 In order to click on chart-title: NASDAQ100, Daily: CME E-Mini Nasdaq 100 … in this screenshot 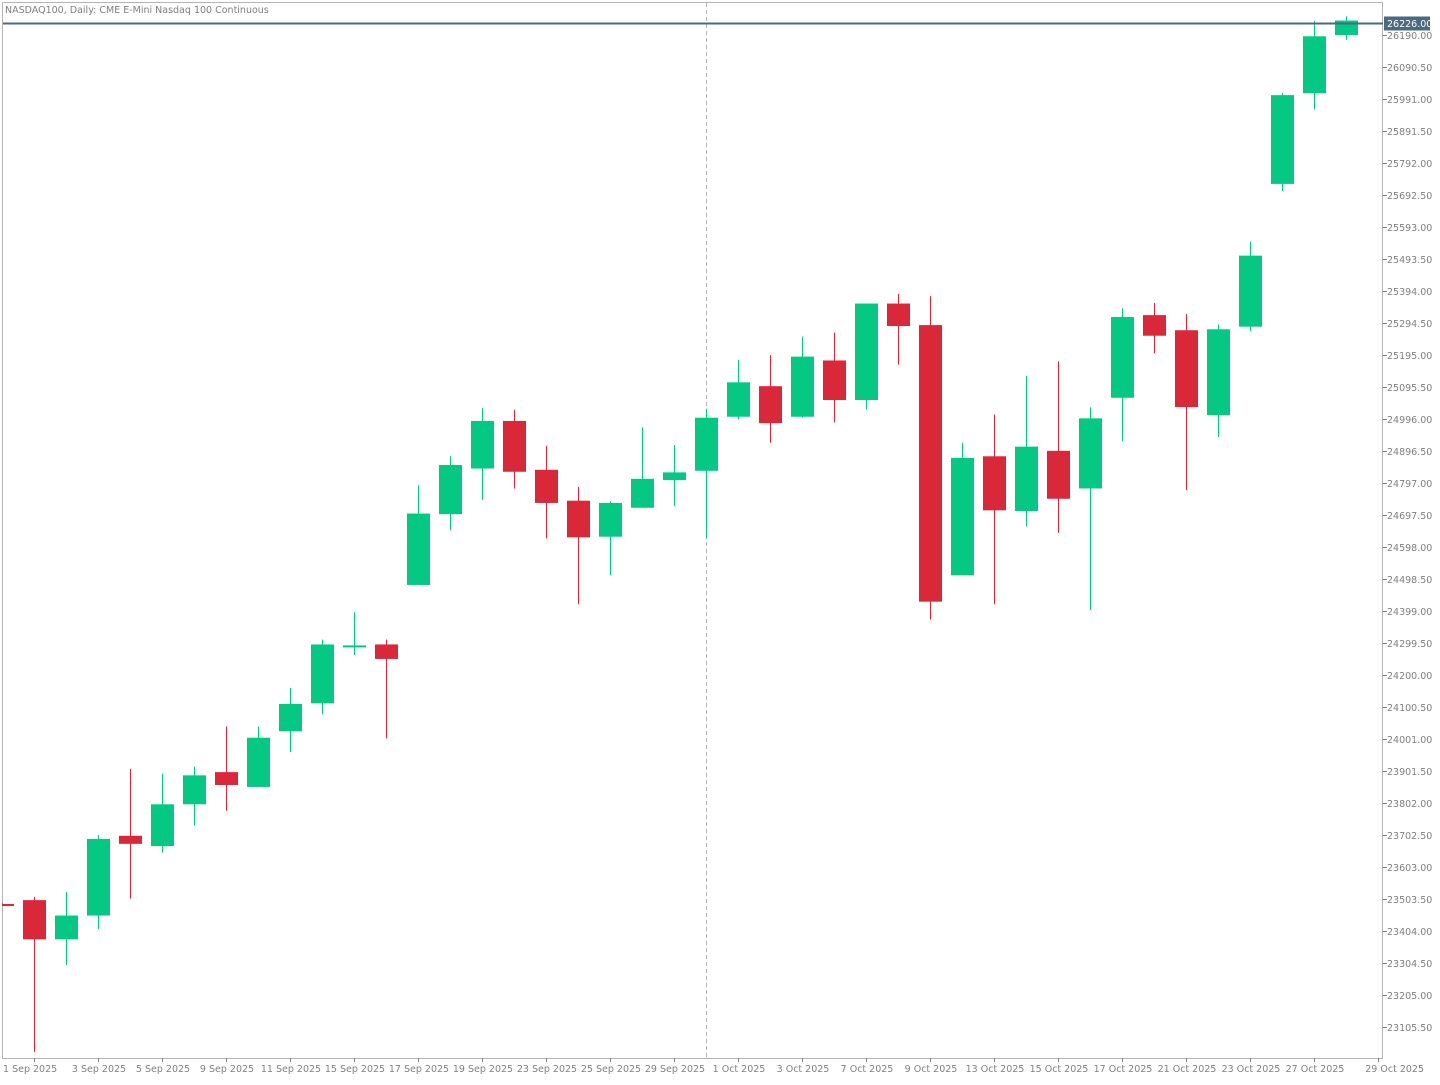, I will do `click(137, 10)`.